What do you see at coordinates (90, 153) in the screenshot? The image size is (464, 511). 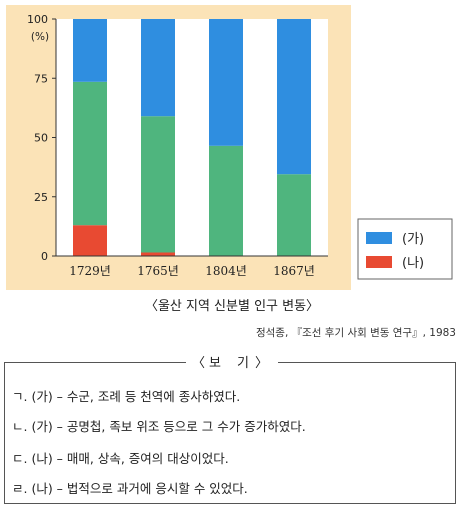 I see `bar-segment-1729년-1` at bounding box center [90, 153].